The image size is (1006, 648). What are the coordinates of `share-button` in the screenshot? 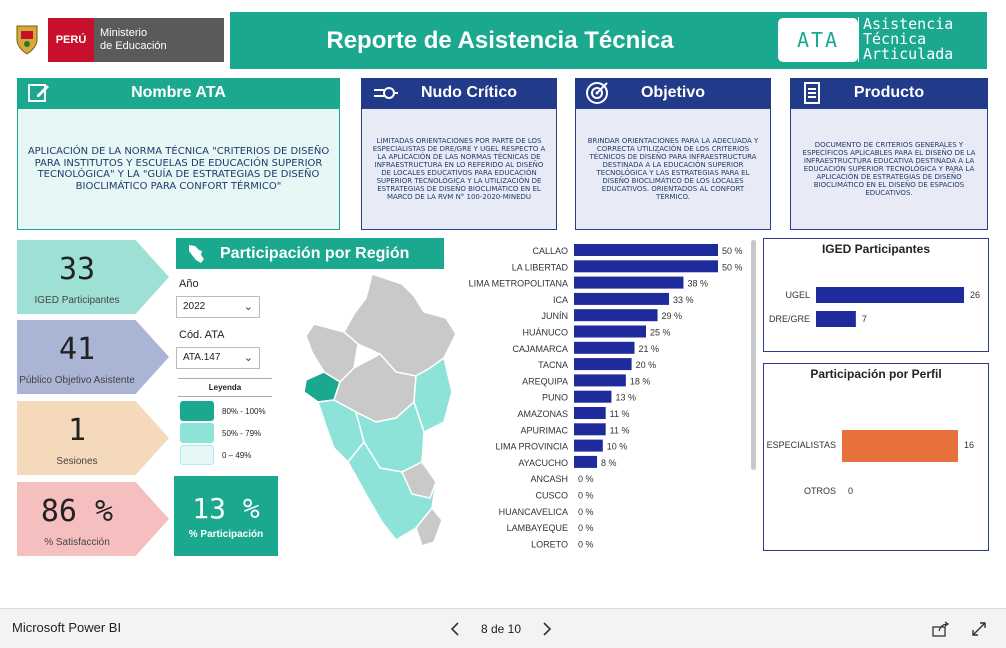 It's located at (941, 629).